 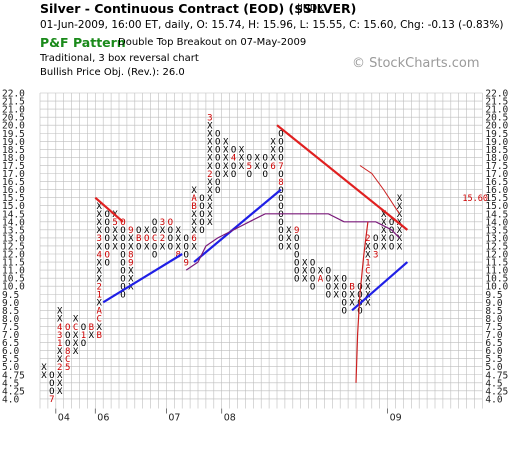 What do you see at coordinates (174, 418) in the screenshot?
I see `x-tick-label: 07` at bounding box center [174, 418].